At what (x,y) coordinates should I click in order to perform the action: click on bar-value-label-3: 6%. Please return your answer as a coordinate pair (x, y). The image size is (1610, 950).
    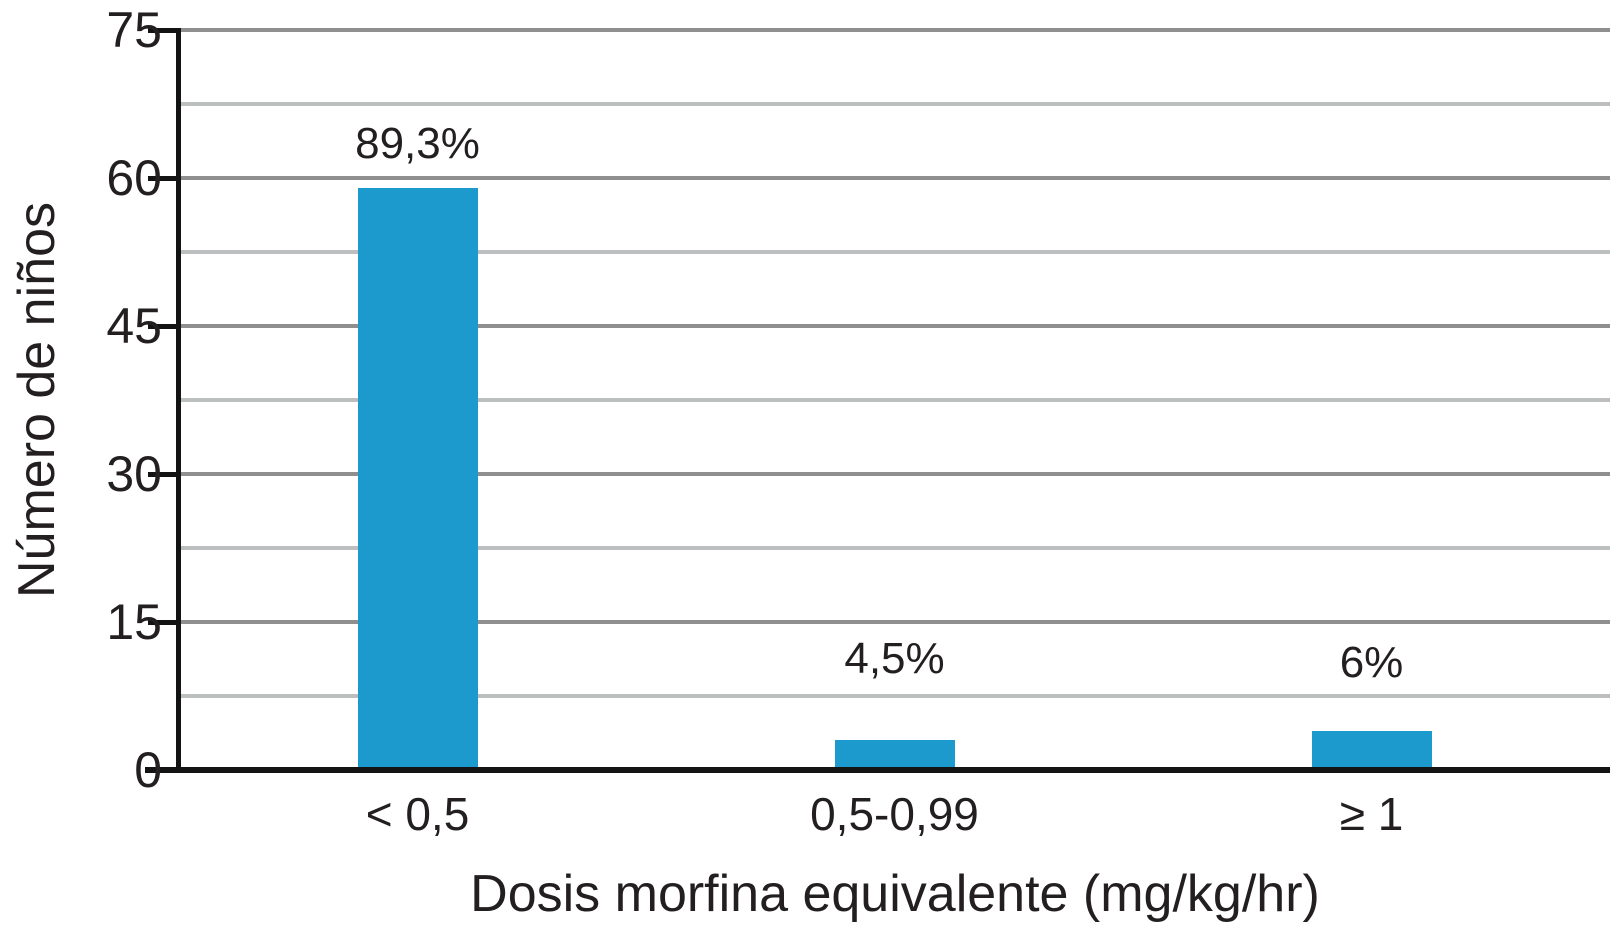
    Looking at the image, I should click on (1371, 662).